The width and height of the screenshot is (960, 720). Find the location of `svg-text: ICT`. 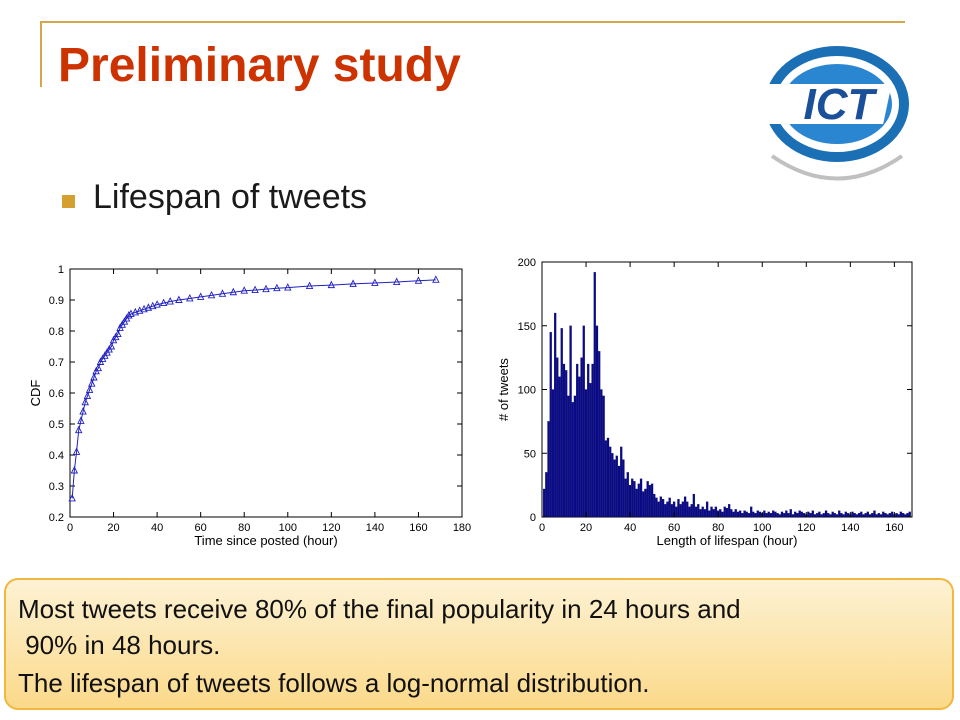

svg-text: ICT is located at coordinates (841, 104).